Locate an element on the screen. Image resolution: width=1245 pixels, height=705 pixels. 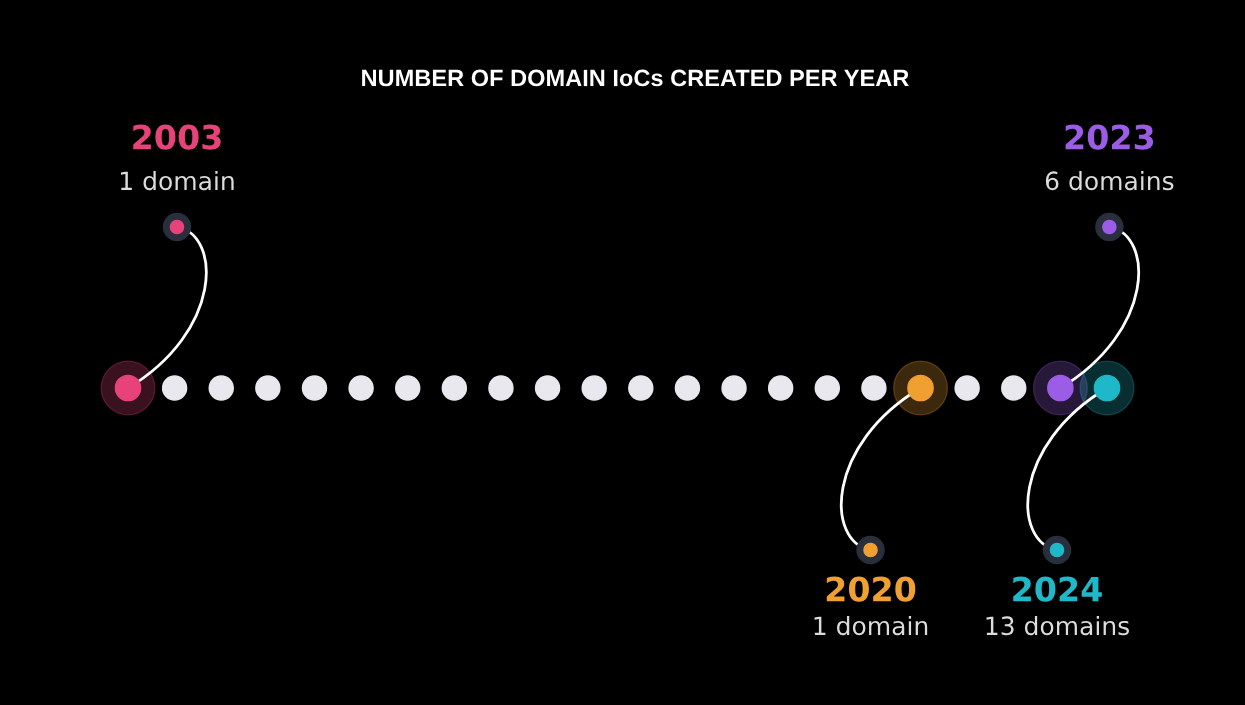
category-label: 2003 is located at coordinates (177, 137).